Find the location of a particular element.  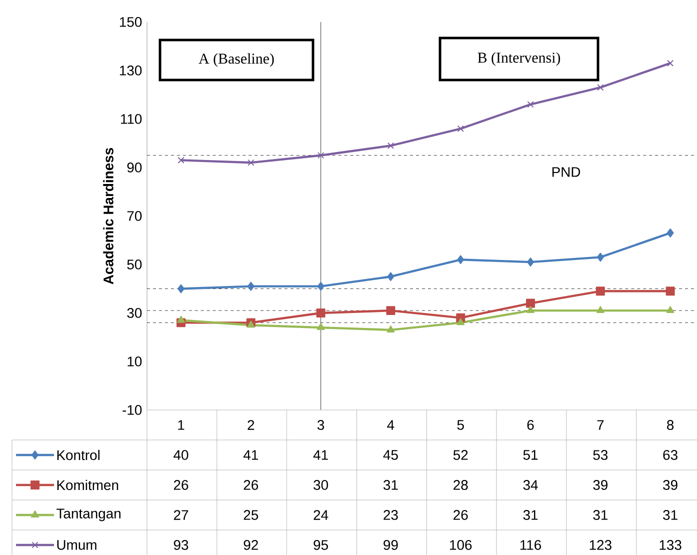

data-label: 34 is located at coordinates (530, 485).